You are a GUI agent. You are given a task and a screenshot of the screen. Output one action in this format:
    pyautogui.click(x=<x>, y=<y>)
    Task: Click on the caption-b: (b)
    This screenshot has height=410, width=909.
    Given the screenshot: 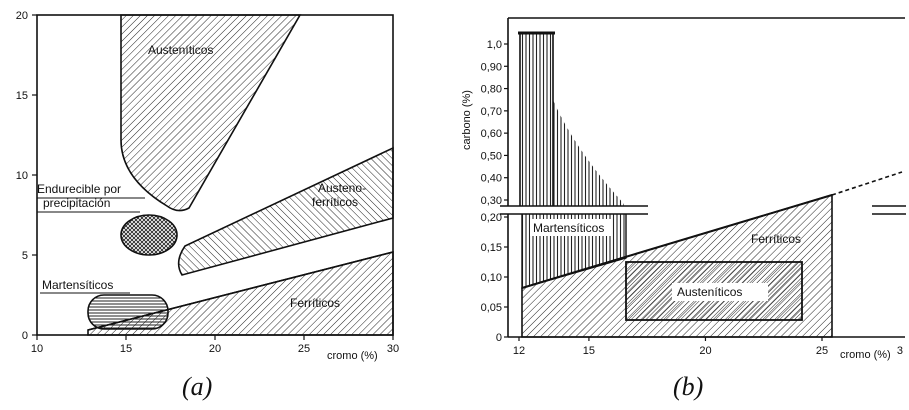 What is the action you would take?
    pyautogui.click(x=688, y=386)
    